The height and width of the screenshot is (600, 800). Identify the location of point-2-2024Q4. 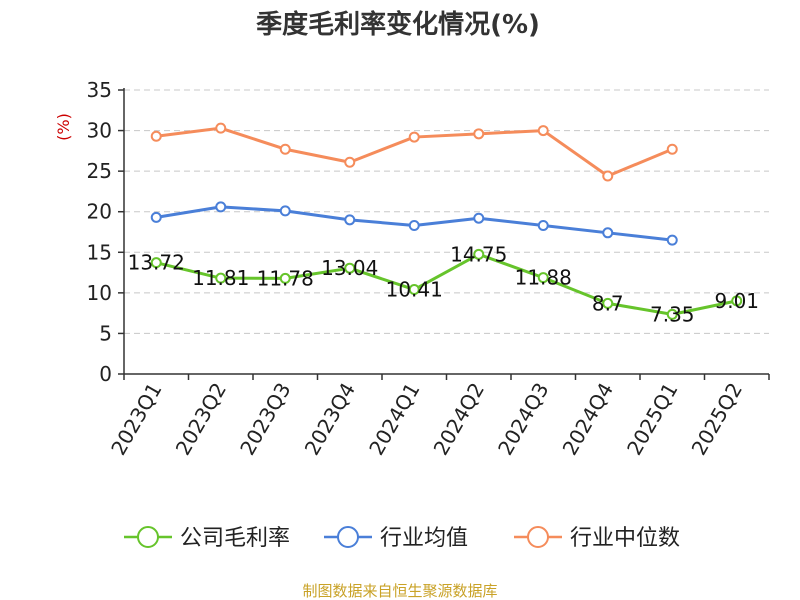
(608, 176).